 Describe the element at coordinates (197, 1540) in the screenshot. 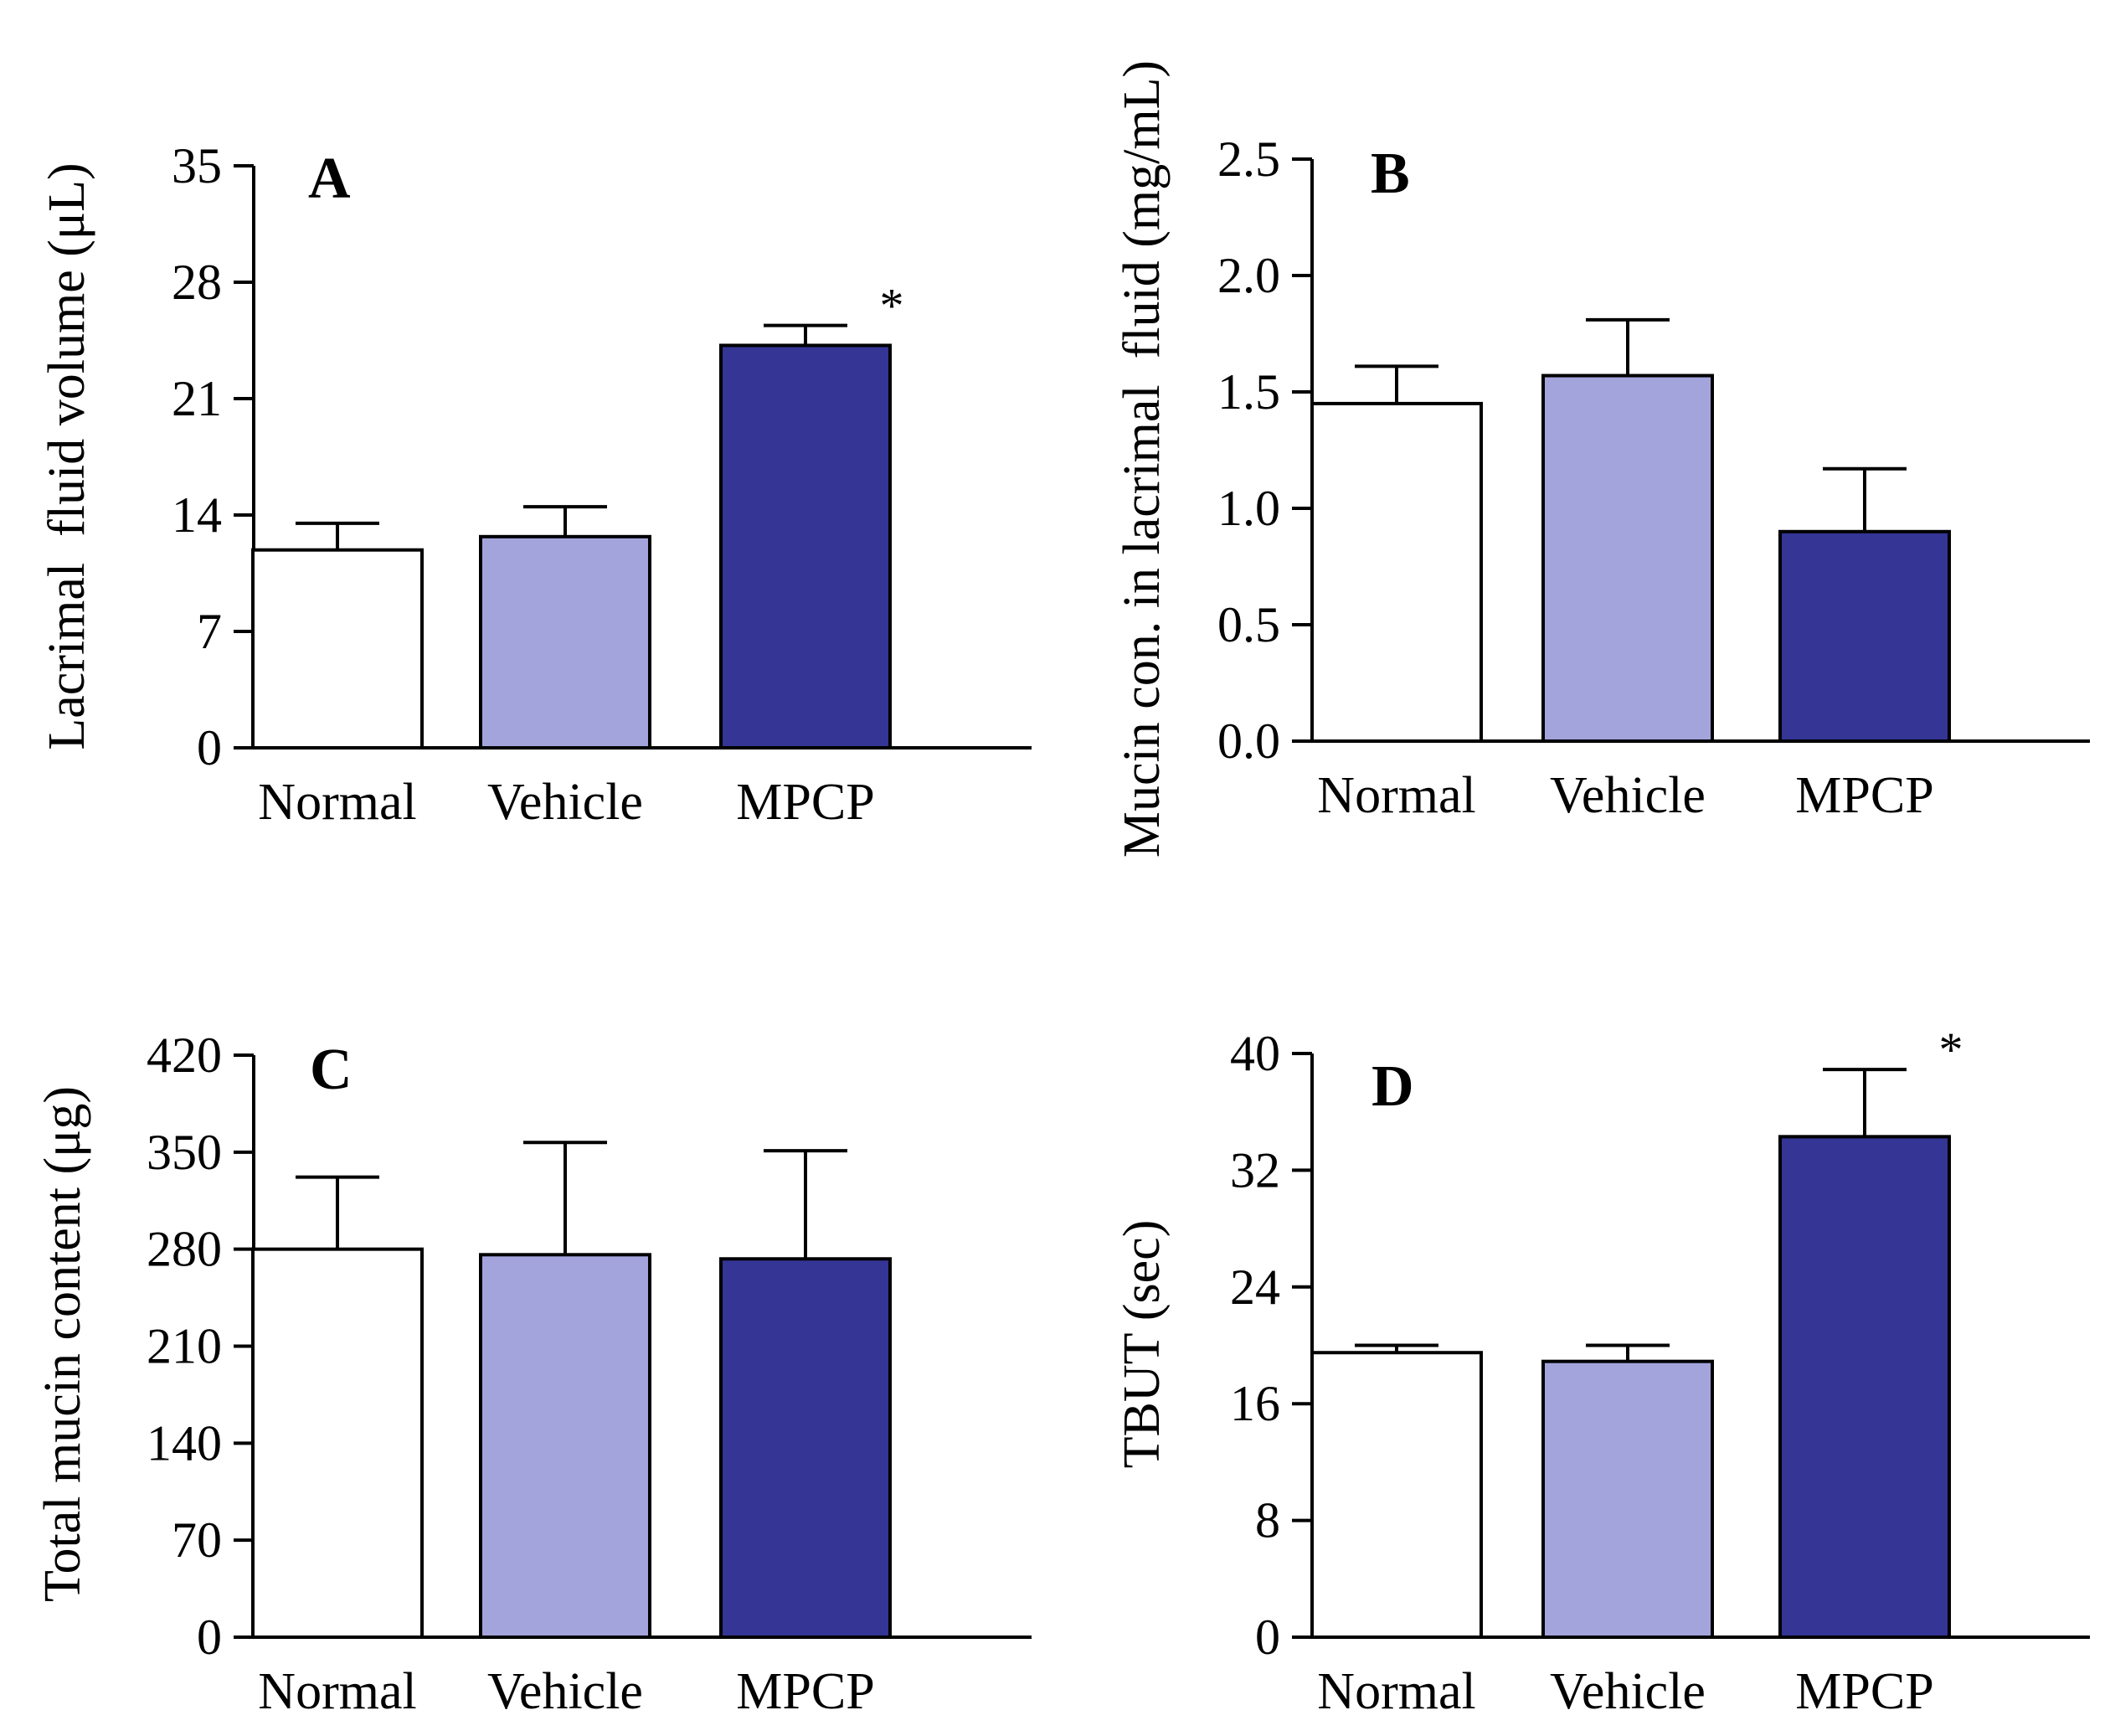

I see `panel-c-y-tick-label: 70` at that location.